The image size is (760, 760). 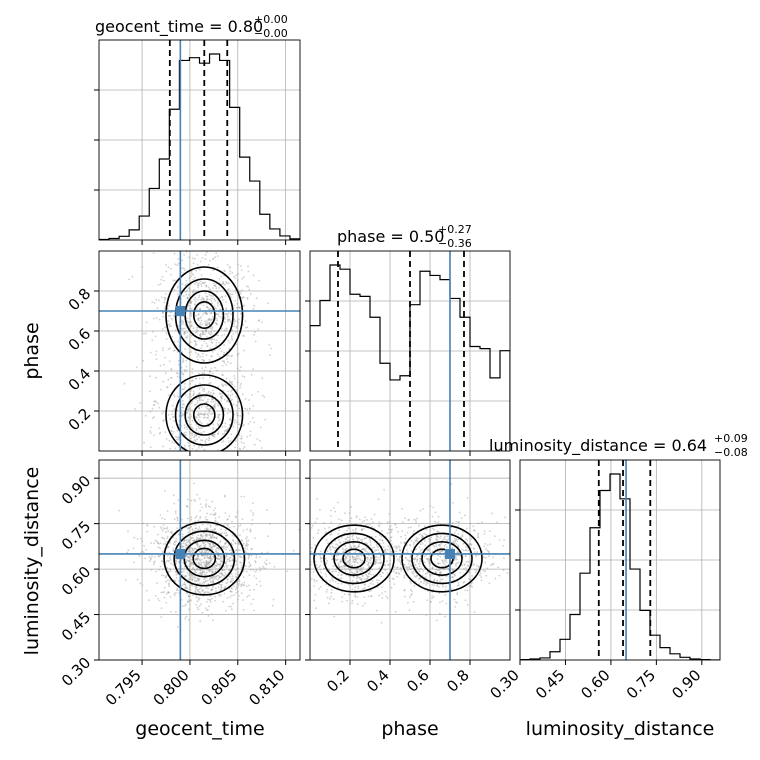 I want to click on contour-line, so click(x=204, y=558).